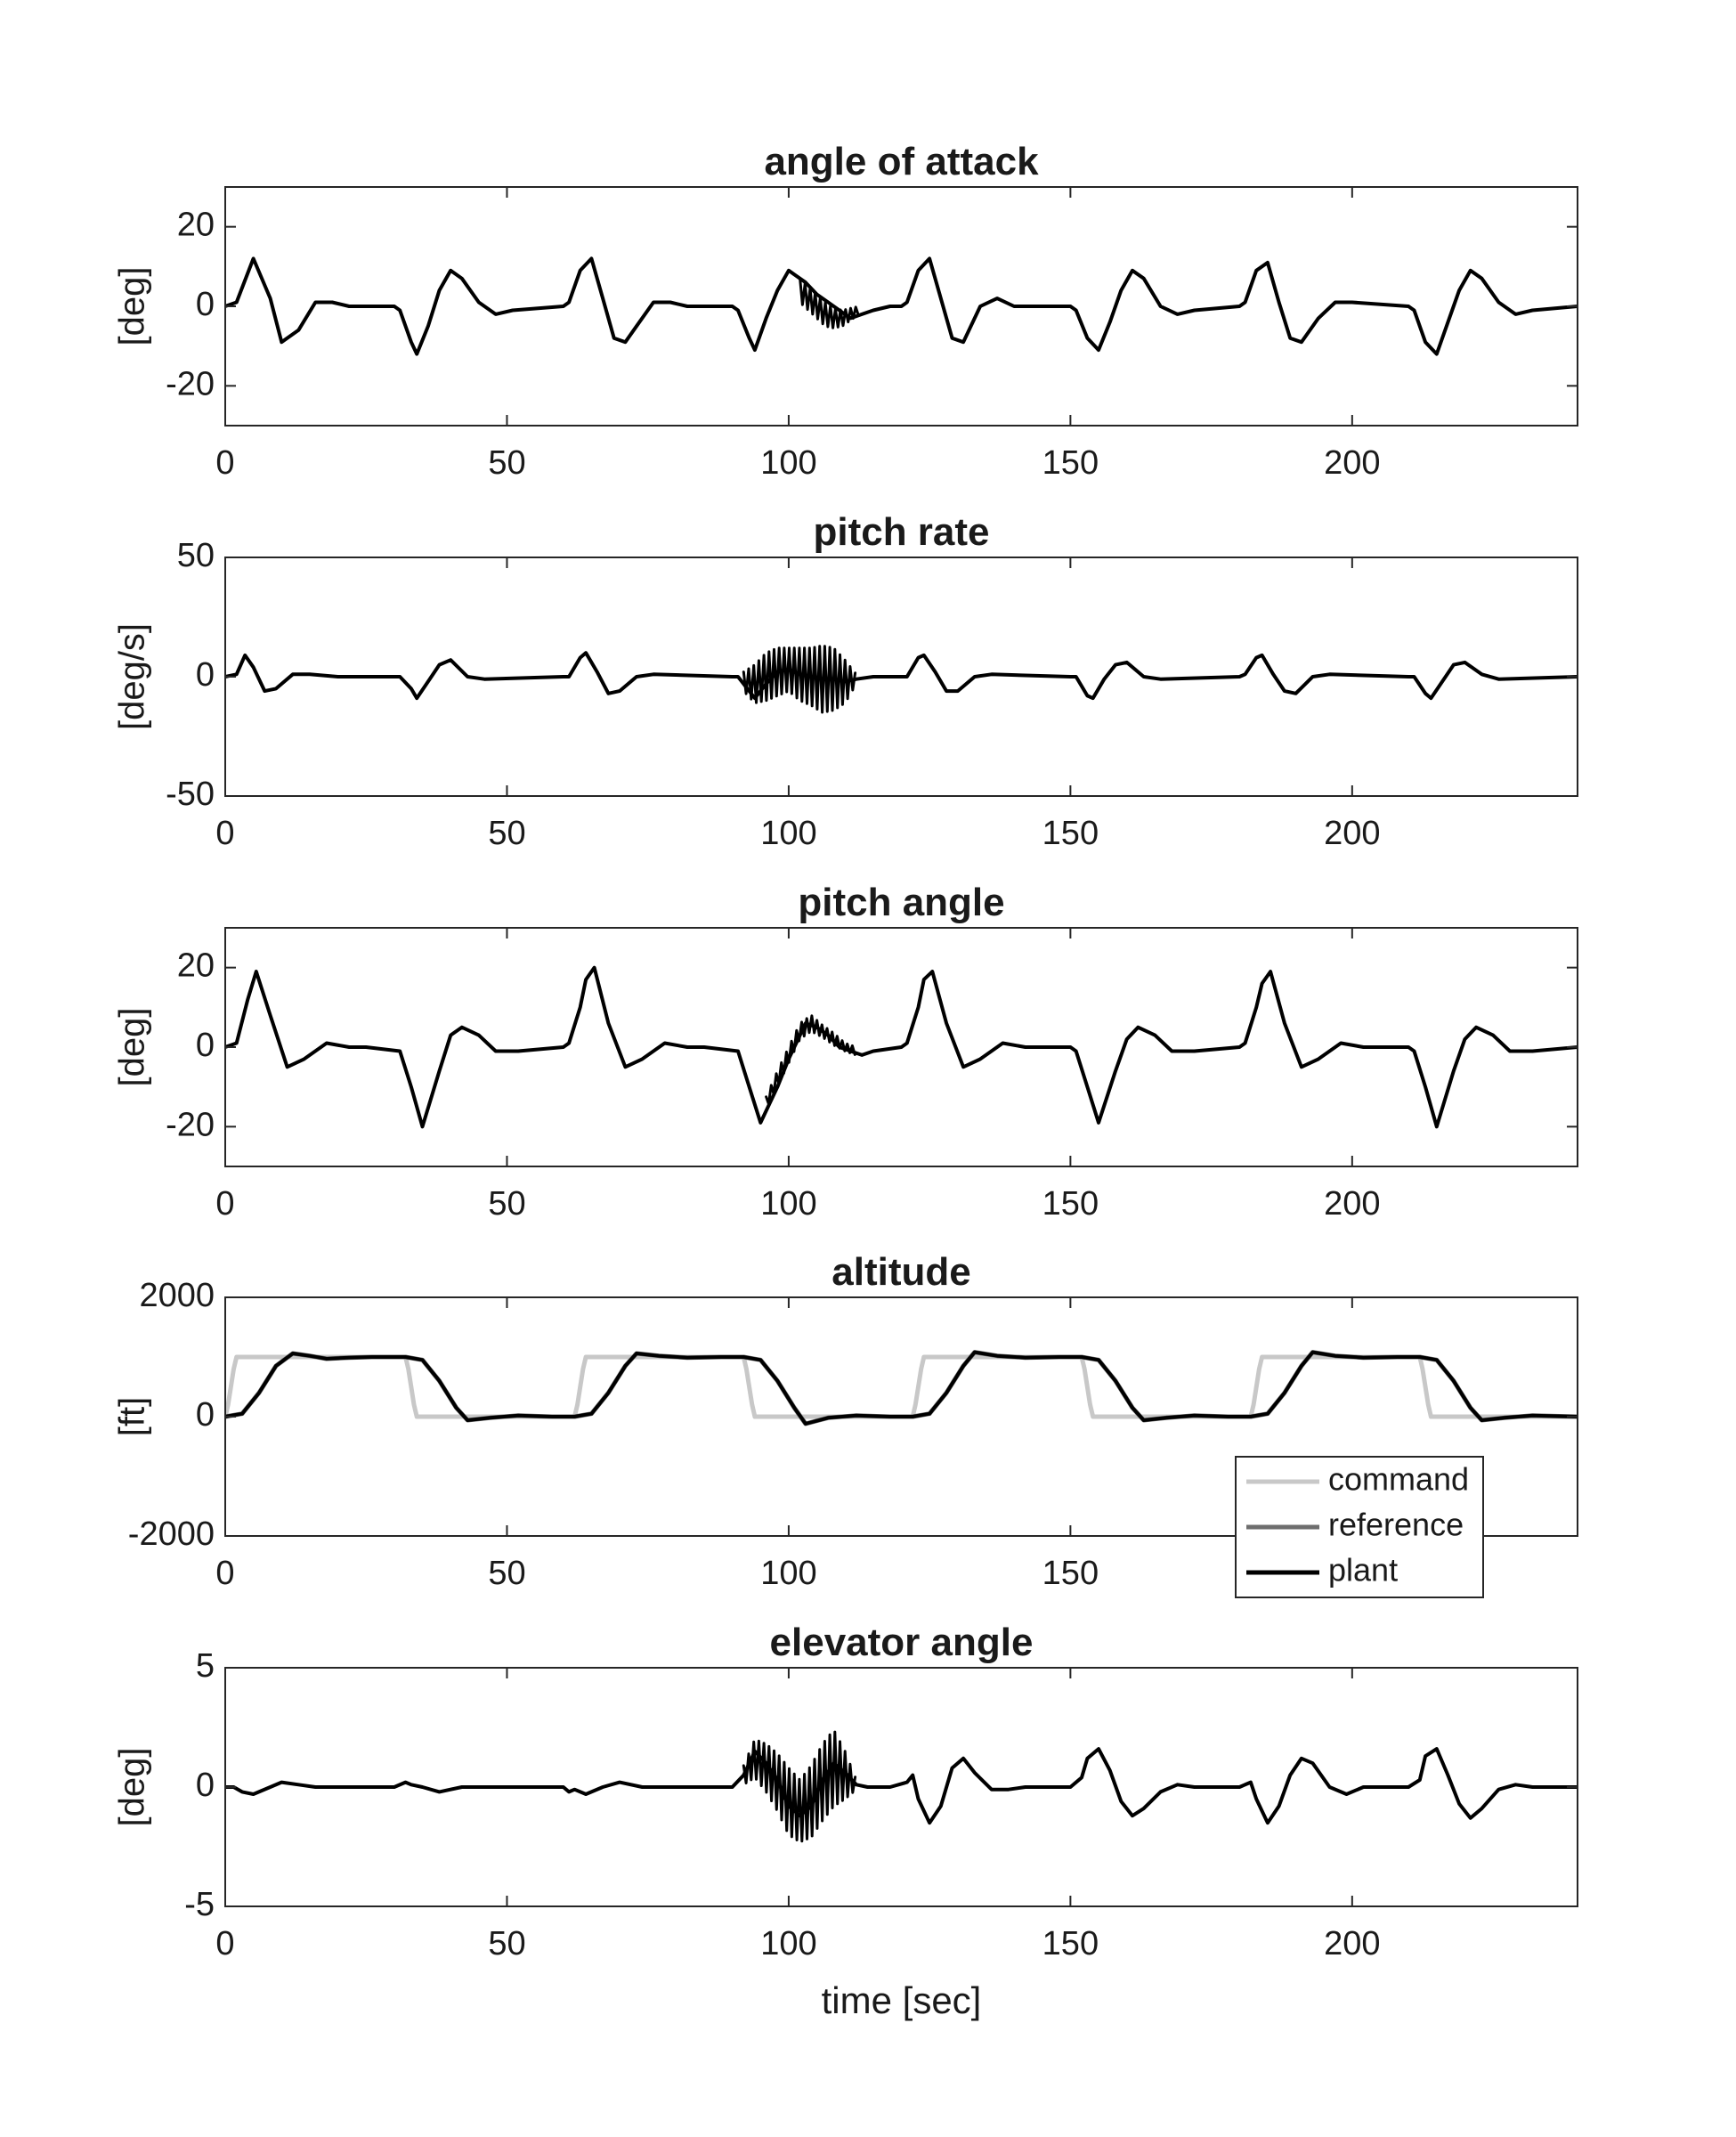 The width and height of the screenshot is (1736, 2137). What do you see at coordinates (788, 1204) in the screenshot?
I see `subplot-pitch-angle-xtick-label: 100` at bounding box center [788, 1204].